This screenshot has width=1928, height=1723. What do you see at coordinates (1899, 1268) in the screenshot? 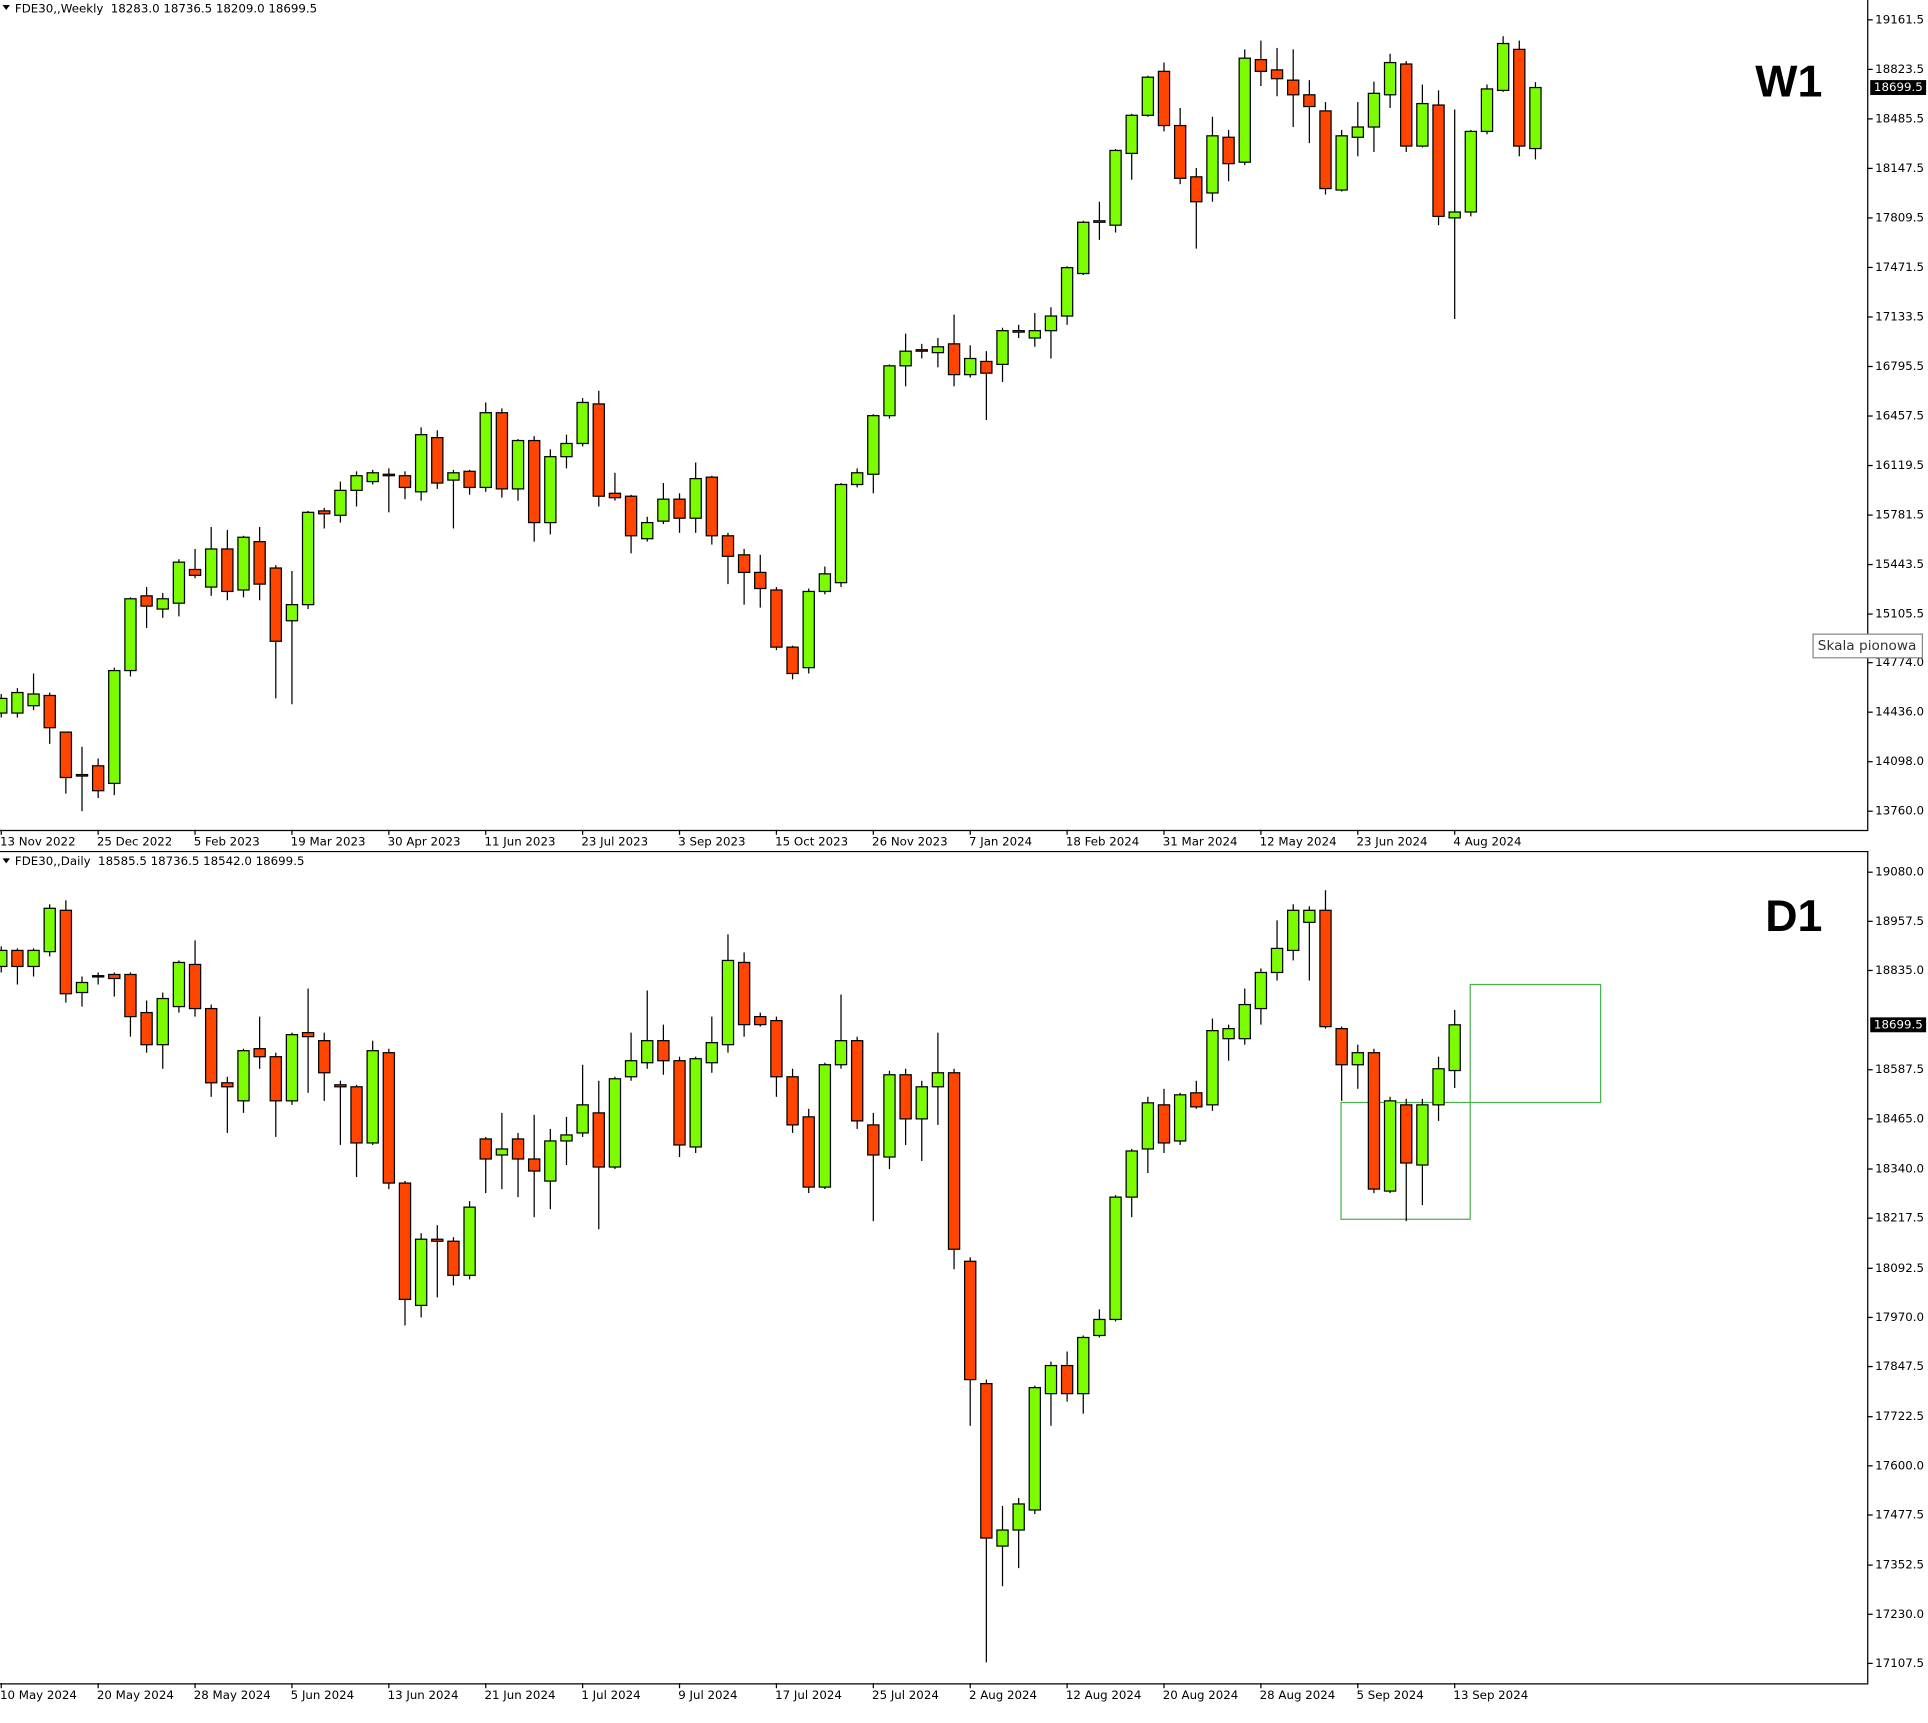
I see `y-tick-label: 18092.5` at bounding box center [1899, 1268].